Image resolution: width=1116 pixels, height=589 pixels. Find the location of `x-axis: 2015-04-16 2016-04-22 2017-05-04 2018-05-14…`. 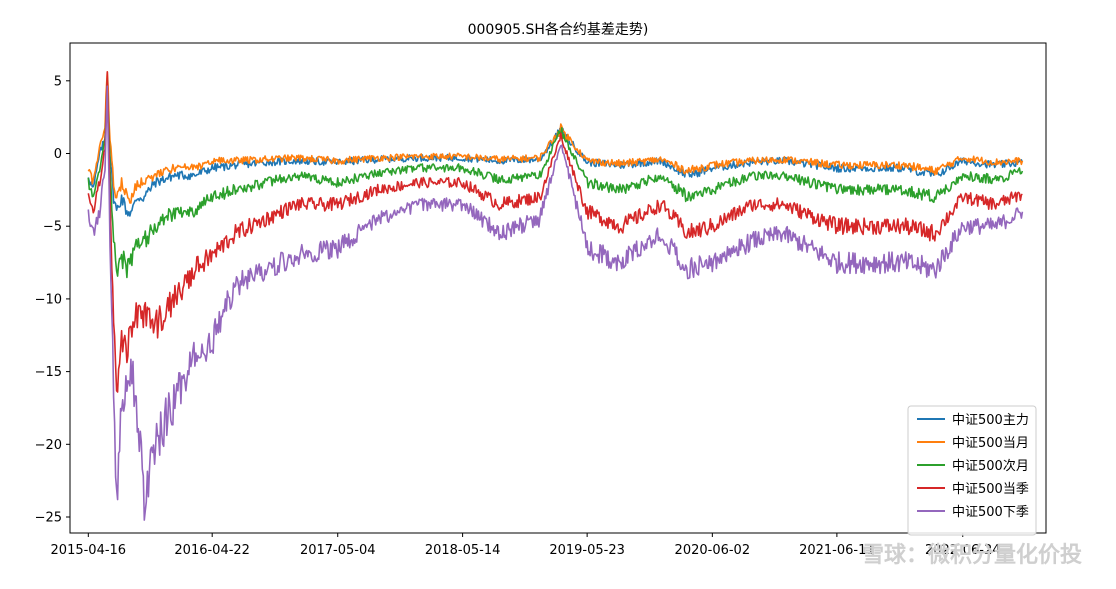

x-axis: 2015-04-16 2016-04-22 2017-05-04 2018-05-14… is located at coordinates (526, 545).